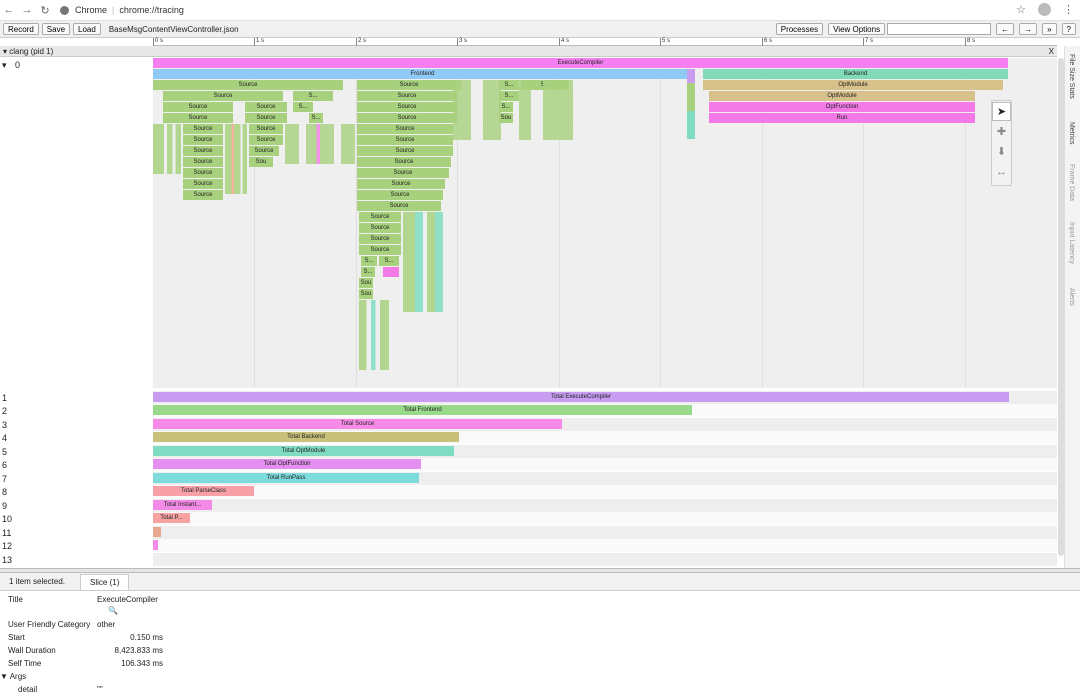 The height and width of the screenshot is (699, 1080). I want to click on counter-row: Total Source, so click(605, 424).